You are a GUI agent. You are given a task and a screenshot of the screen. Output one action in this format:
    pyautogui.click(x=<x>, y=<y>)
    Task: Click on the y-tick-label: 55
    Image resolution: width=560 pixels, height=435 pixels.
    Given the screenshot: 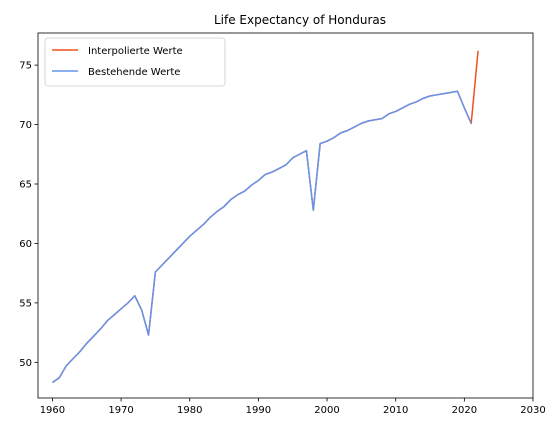 What is the action you would take?
    pyautogui.click(x=25, y=303)
    